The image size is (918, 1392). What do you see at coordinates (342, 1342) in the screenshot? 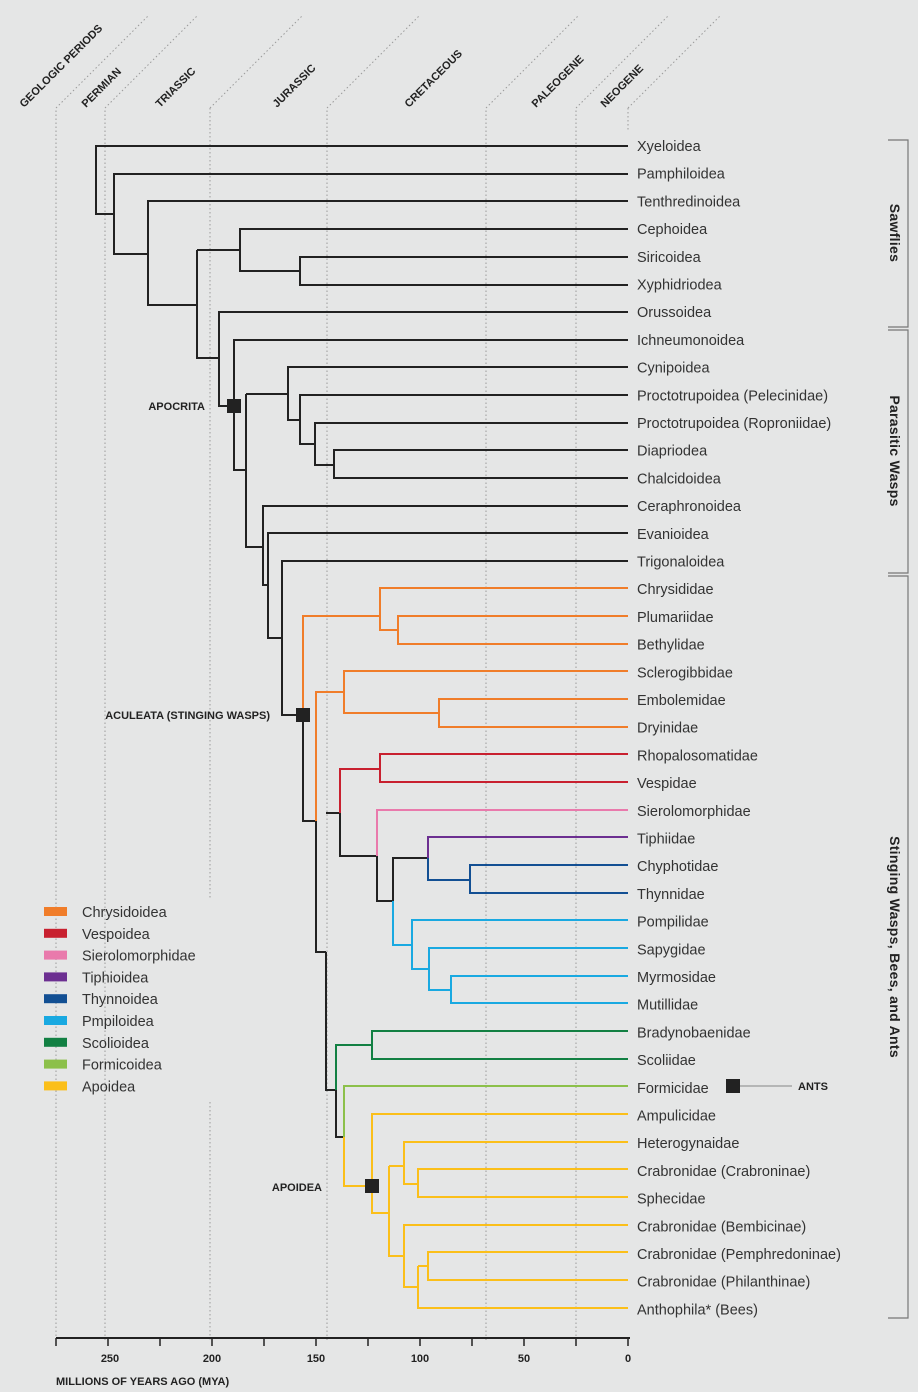
I see `axis-ticks` at bounding box center [342, 1342].